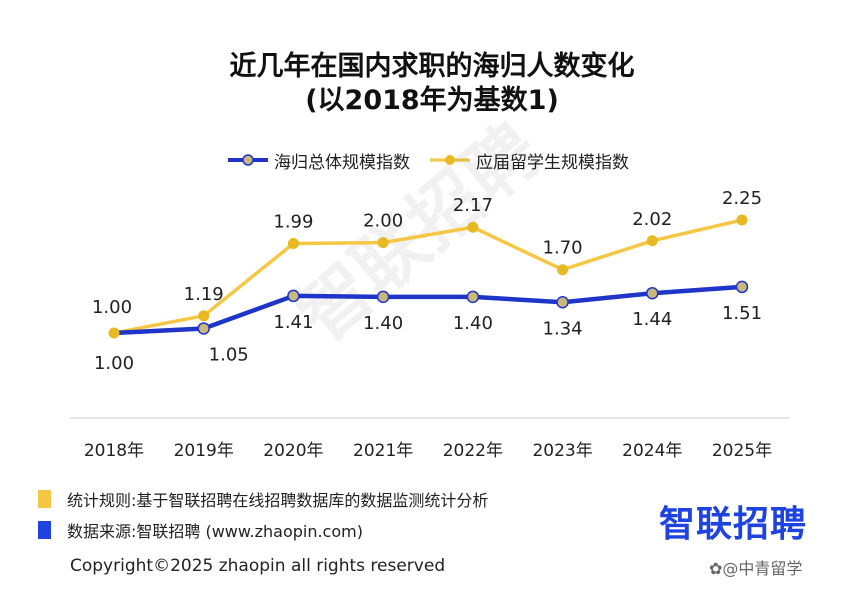  Describe the element at coordinates (248, 160) in the screenshot. I see `legend-swatch-blue` at that location.